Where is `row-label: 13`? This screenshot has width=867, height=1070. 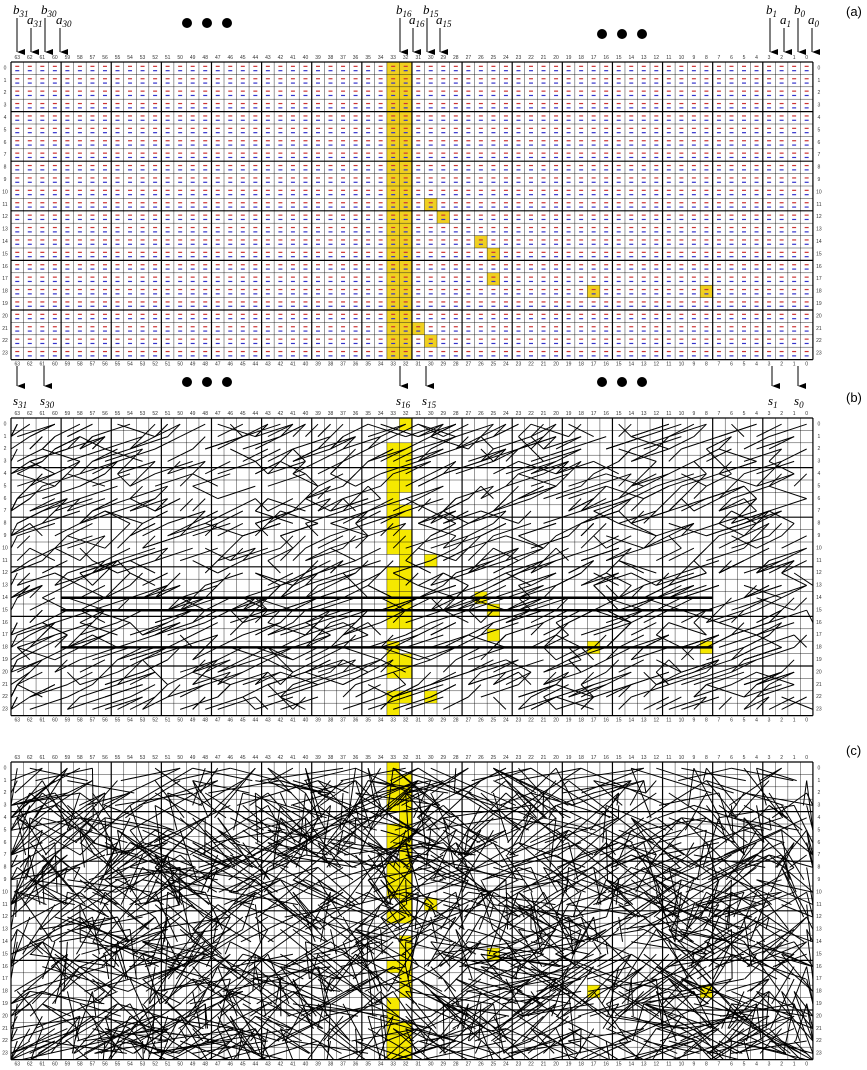
row-label: 13 is located at coordinates (5, 230).